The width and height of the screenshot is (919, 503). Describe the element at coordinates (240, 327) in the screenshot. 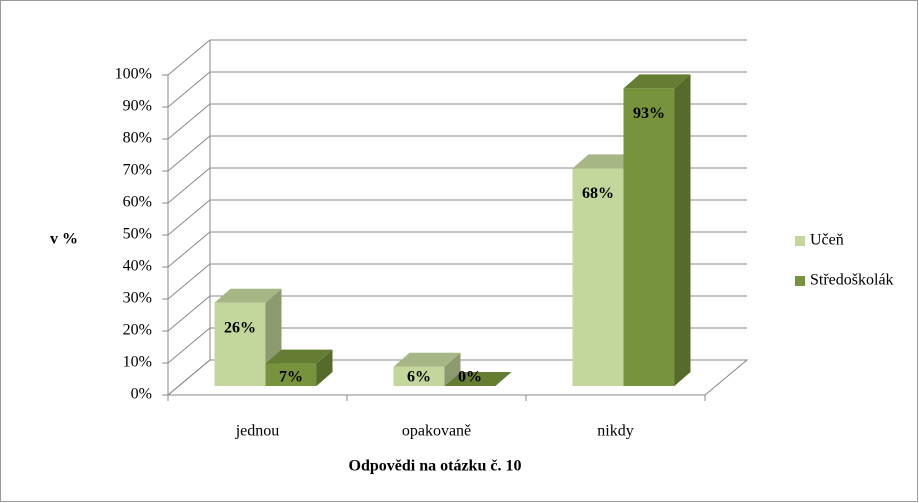

I see `data-label: 26%` at that location.